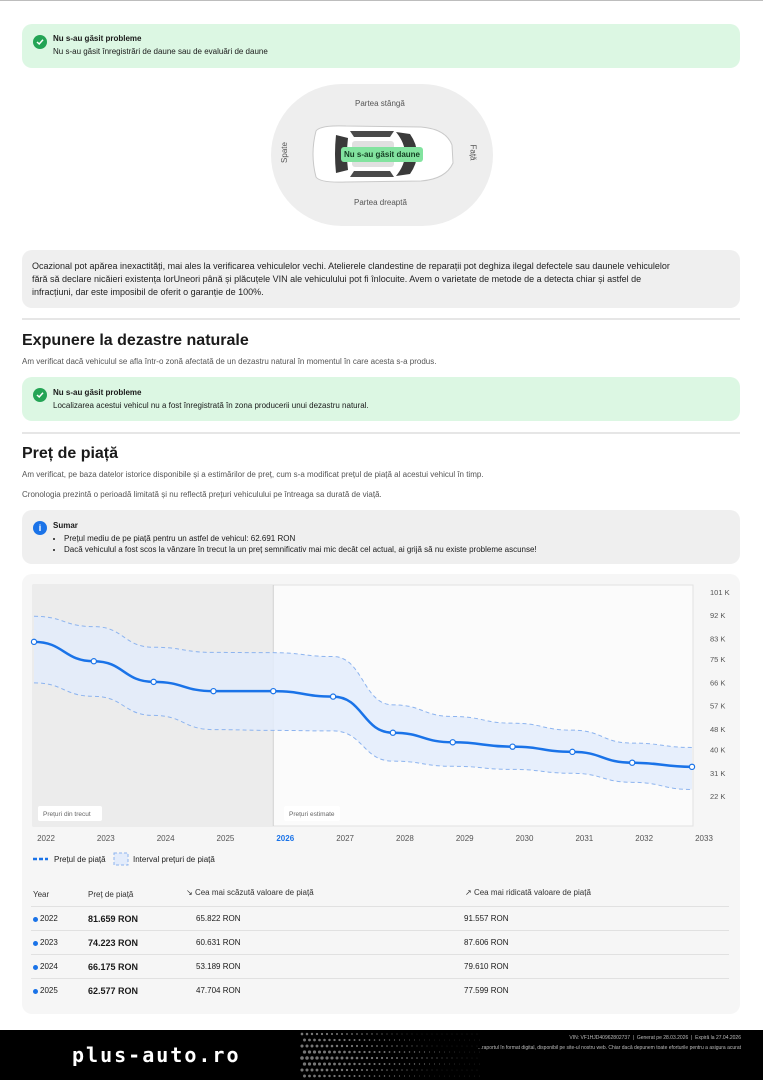 The height and width of the screenshot is (1080, 763). Describe the element at coordinates (393, 732) in the screenshot. I see `price-point-2028` at that location.